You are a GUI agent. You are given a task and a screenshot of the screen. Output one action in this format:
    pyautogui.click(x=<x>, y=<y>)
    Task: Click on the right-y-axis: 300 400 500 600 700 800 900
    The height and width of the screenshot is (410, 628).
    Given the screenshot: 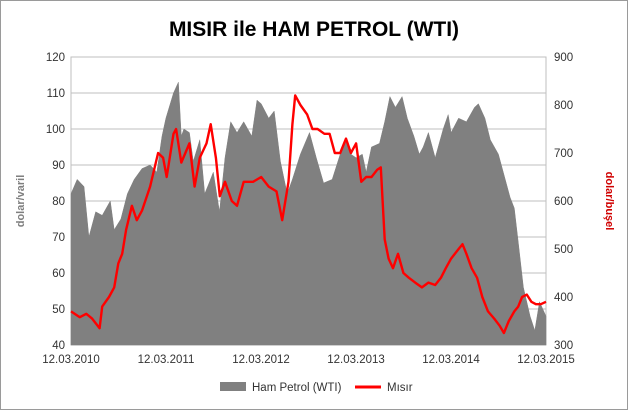 What is the action you would take?
    pyautogui.click(x=563, y=202)
    